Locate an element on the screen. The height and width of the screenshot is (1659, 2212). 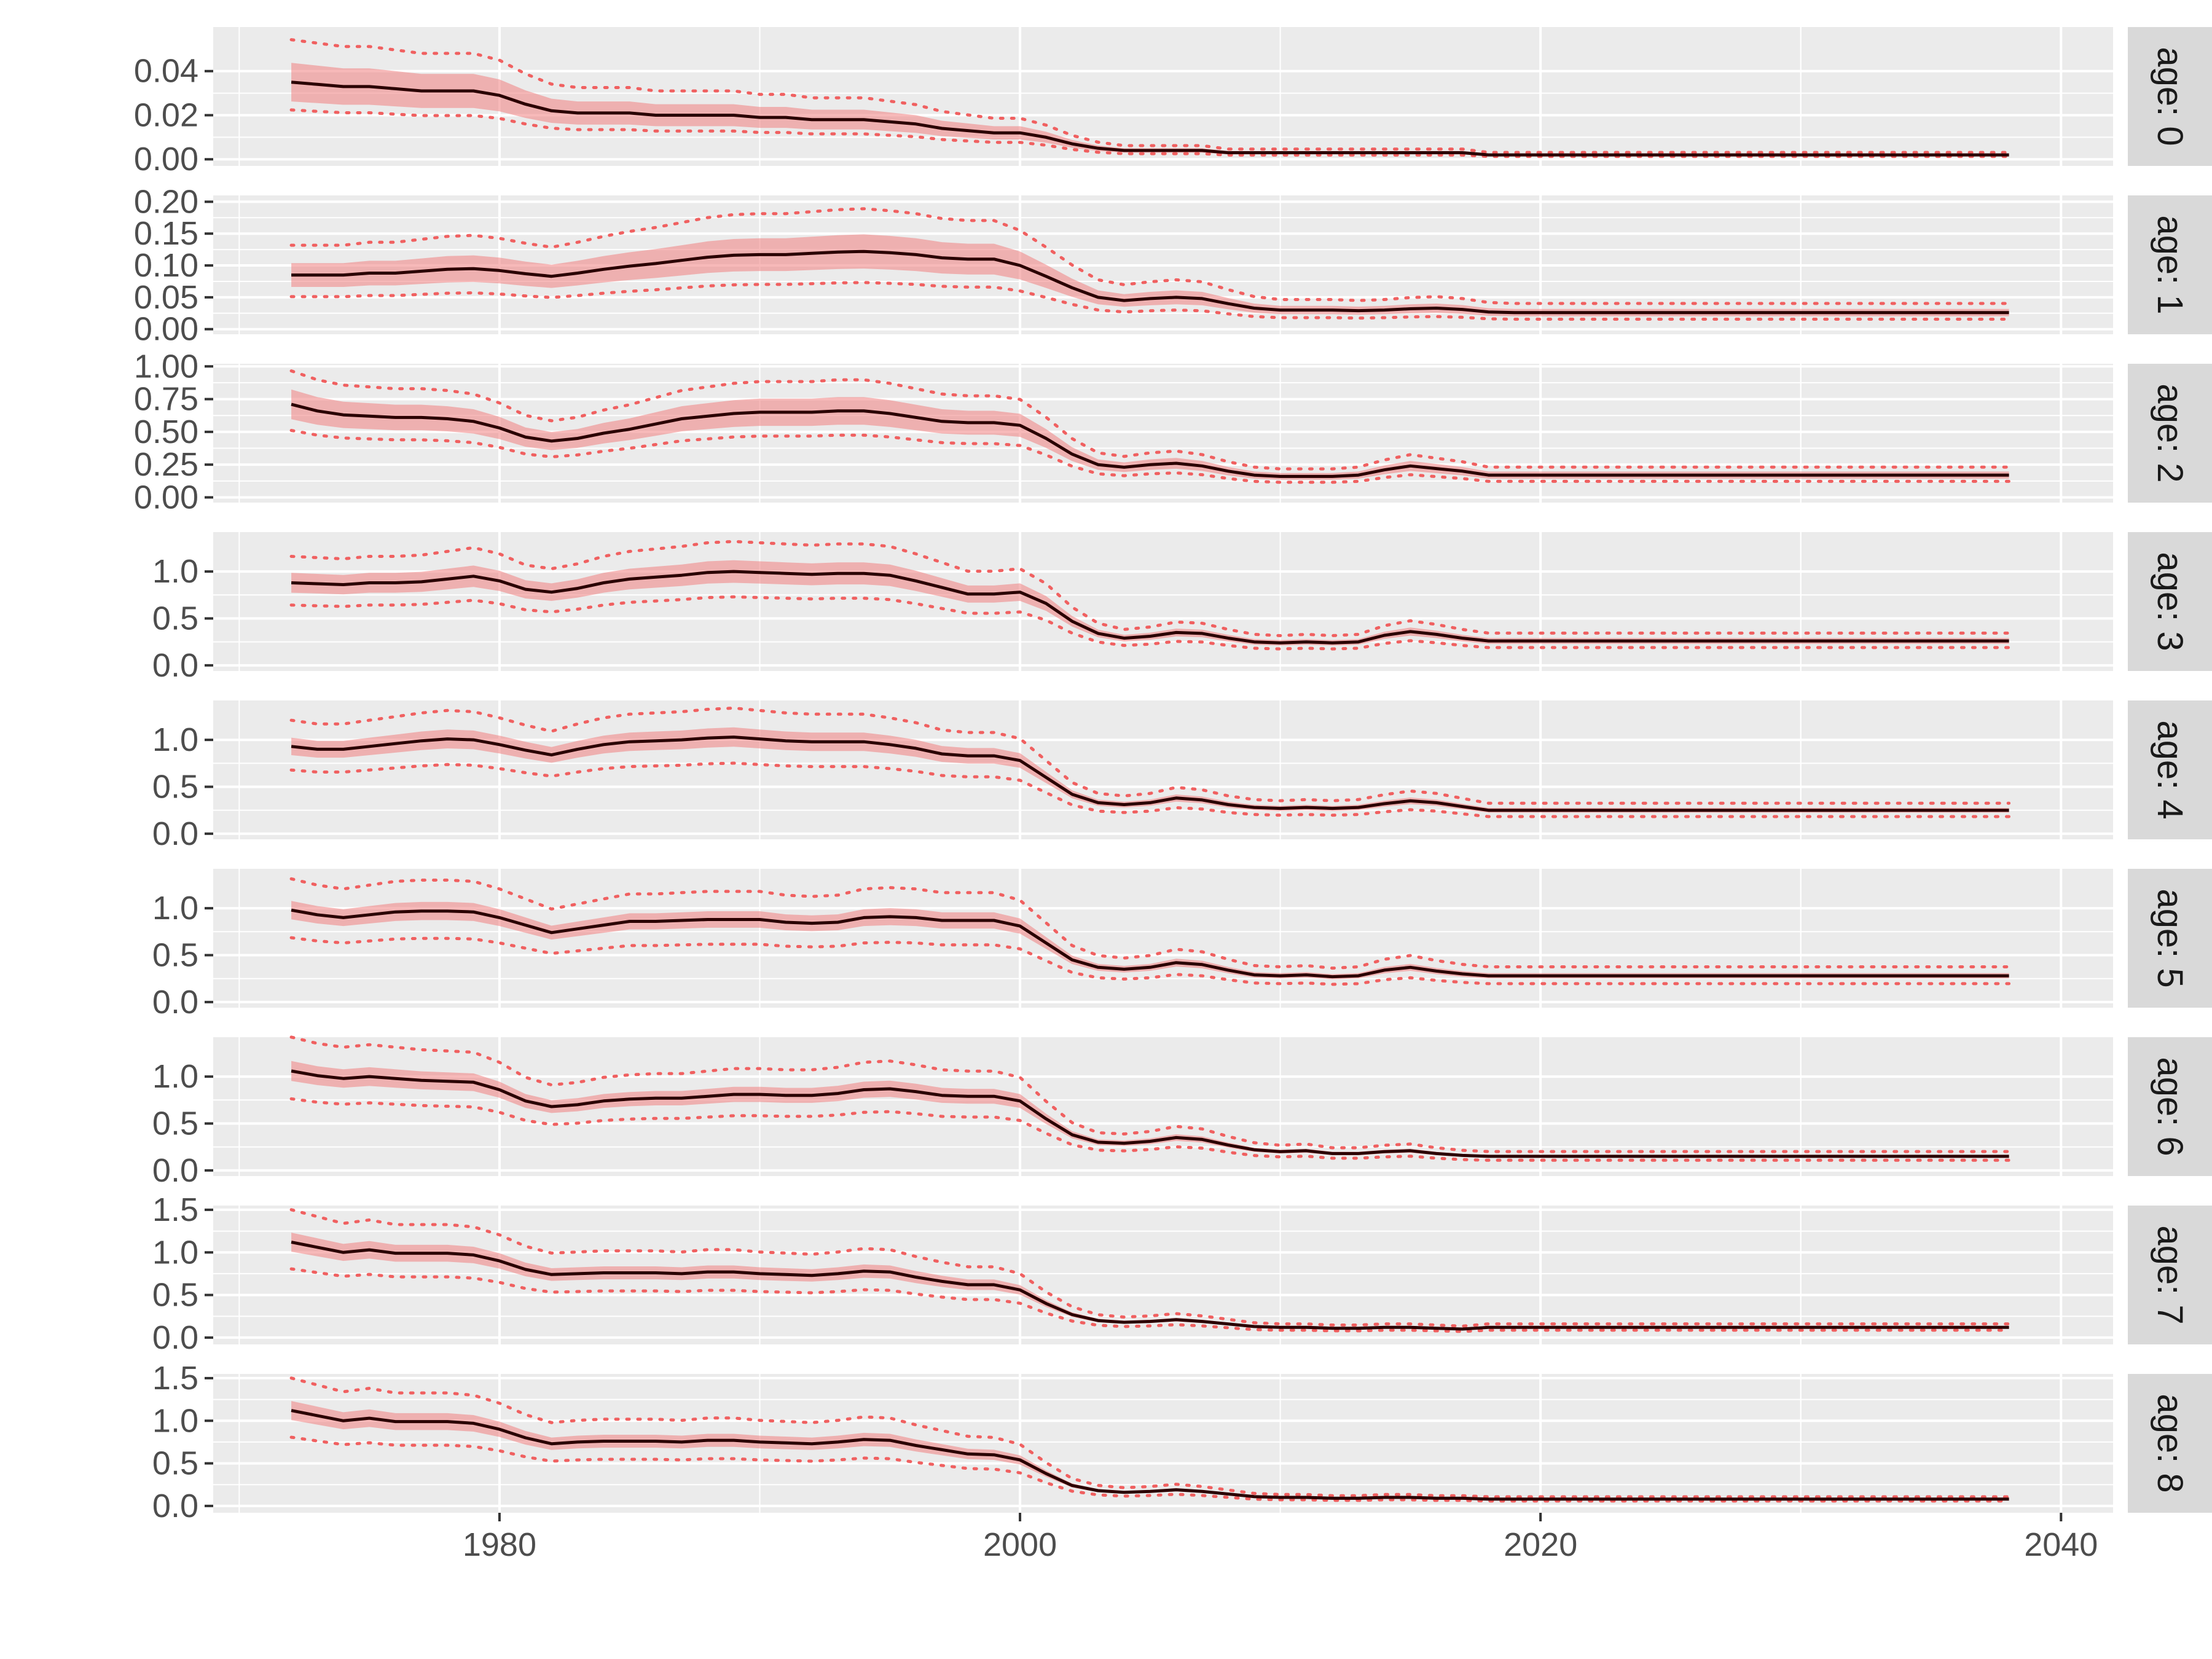
y-tick-label: 0.15 is located at coordinates (166, 233).